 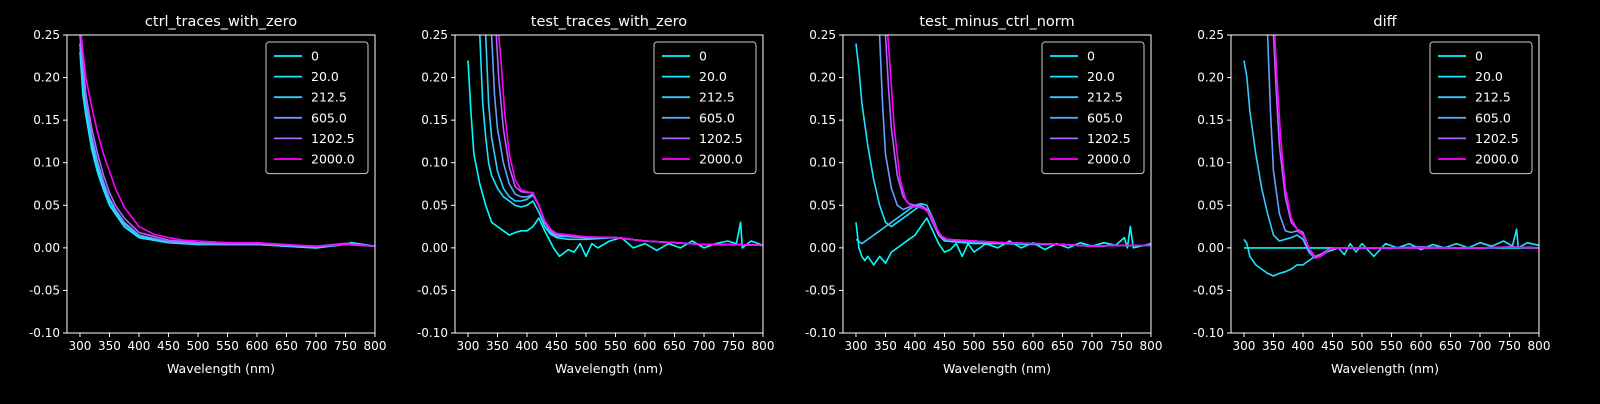 What do you see at coordinates (1391, 252) in the screenshot?
I see `series-line-20.0` at bounding box center [1391, 252].